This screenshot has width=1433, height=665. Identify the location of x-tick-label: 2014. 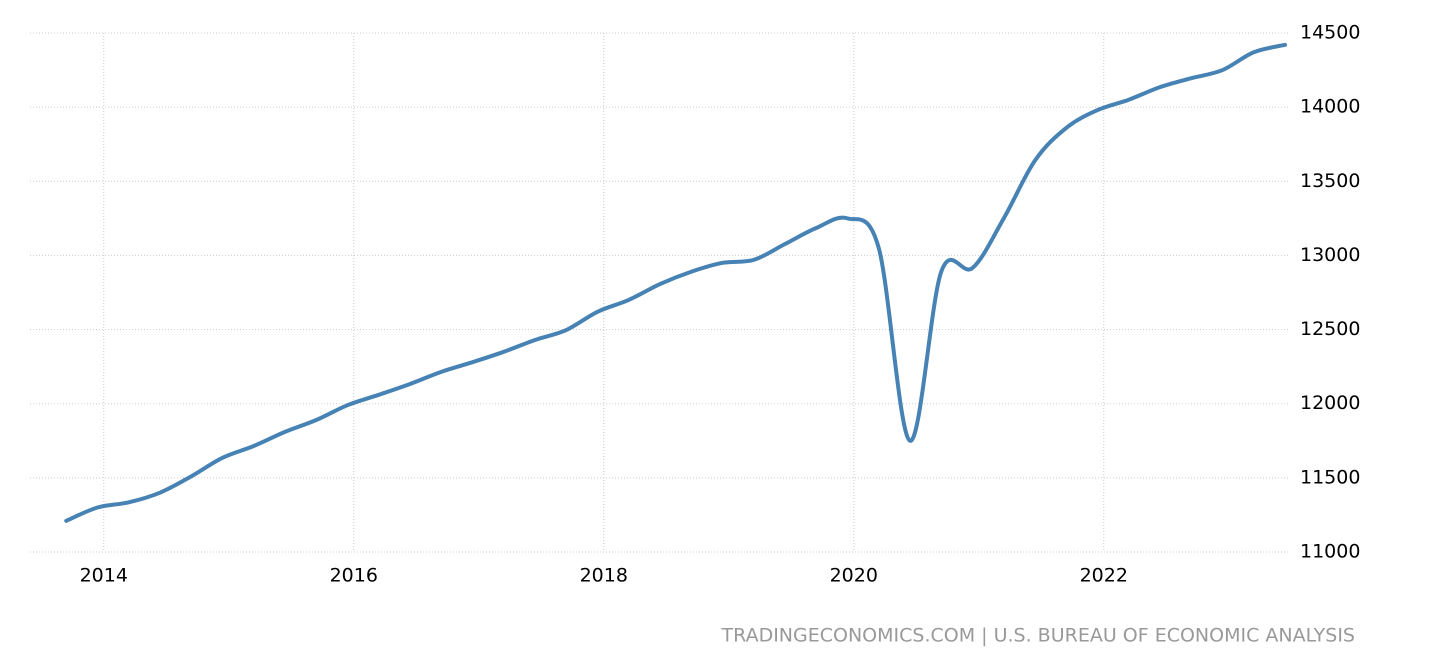
(104, 576).